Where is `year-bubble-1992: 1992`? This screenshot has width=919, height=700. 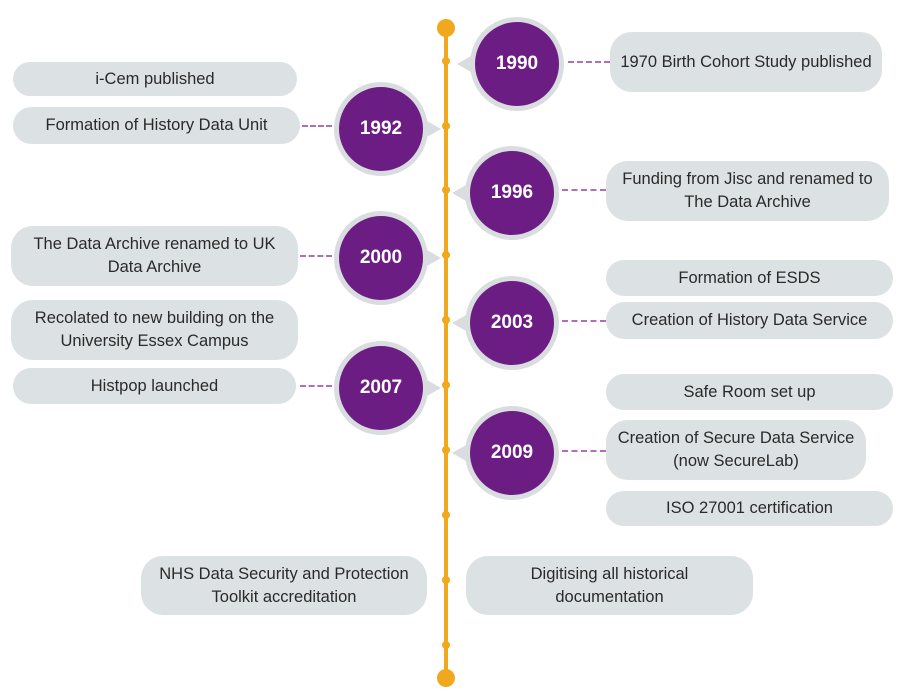
year-bubble-1992: 1992 is located at coordinates (387, 129).